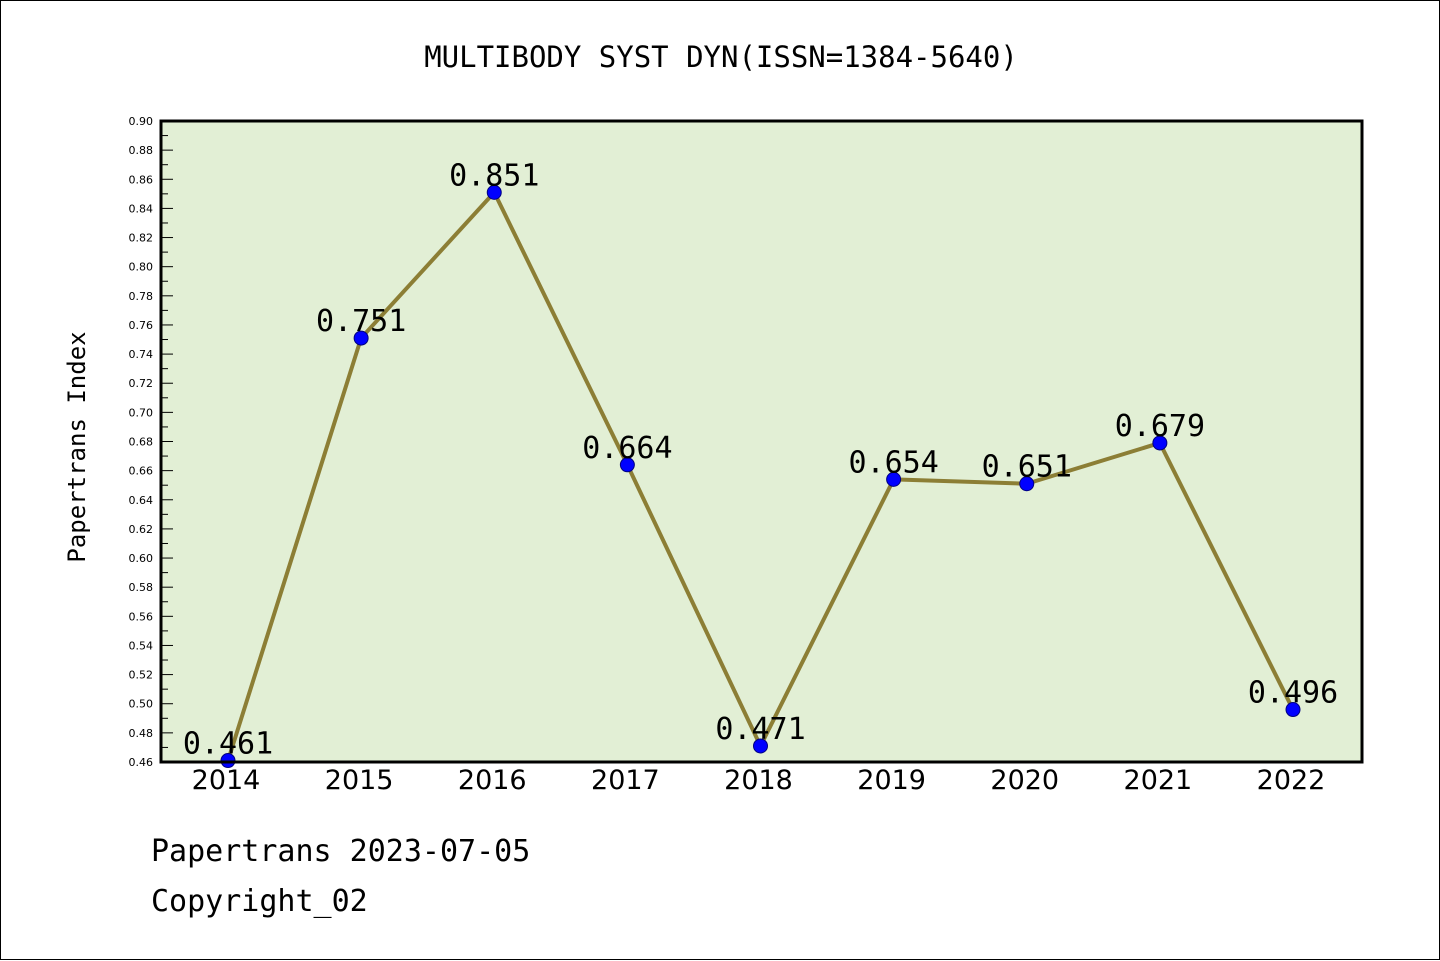 The width and height of the screenshot is (1440, 961). What do you see at coordinates (494, 175) in the screenshot?
I see `data-label: 0.851` at bounding box center [494, 175].